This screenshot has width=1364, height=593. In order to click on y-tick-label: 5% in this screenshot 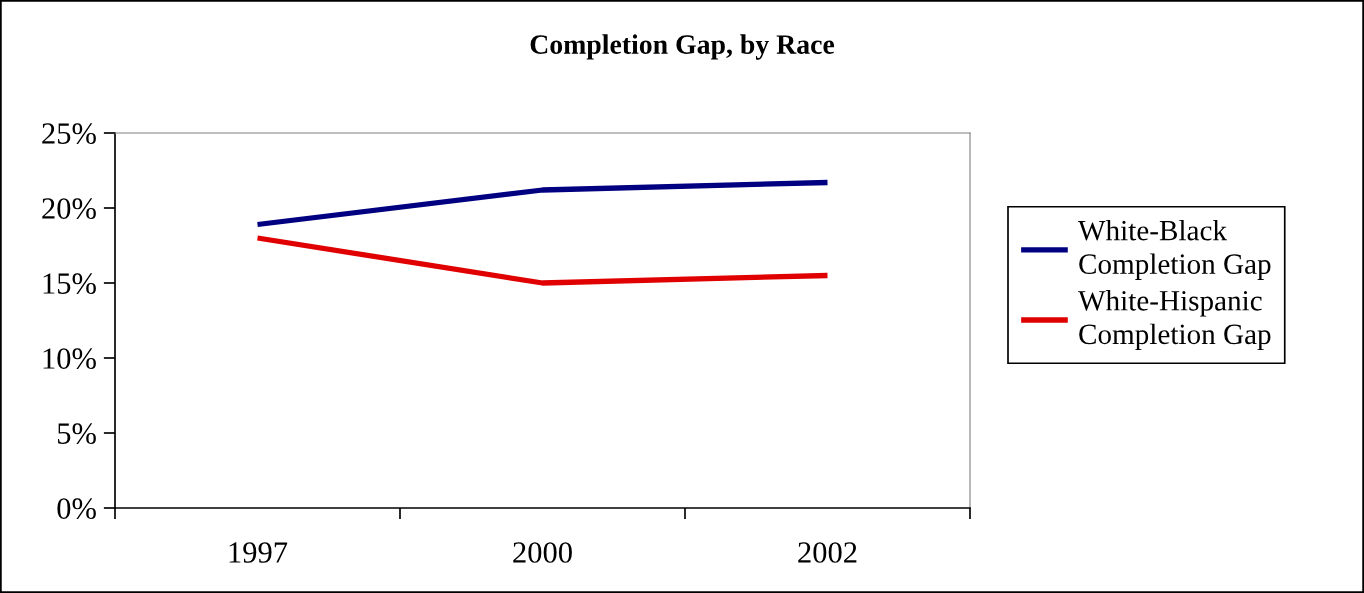, I will do `click(76, 433)`.